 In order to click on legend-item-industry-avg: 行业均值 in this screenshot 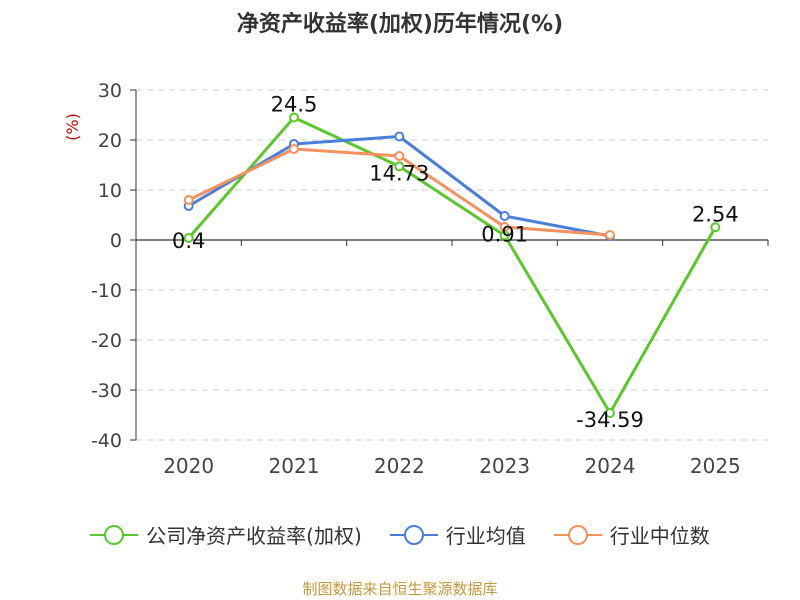, I will do `click(457, 534)`.